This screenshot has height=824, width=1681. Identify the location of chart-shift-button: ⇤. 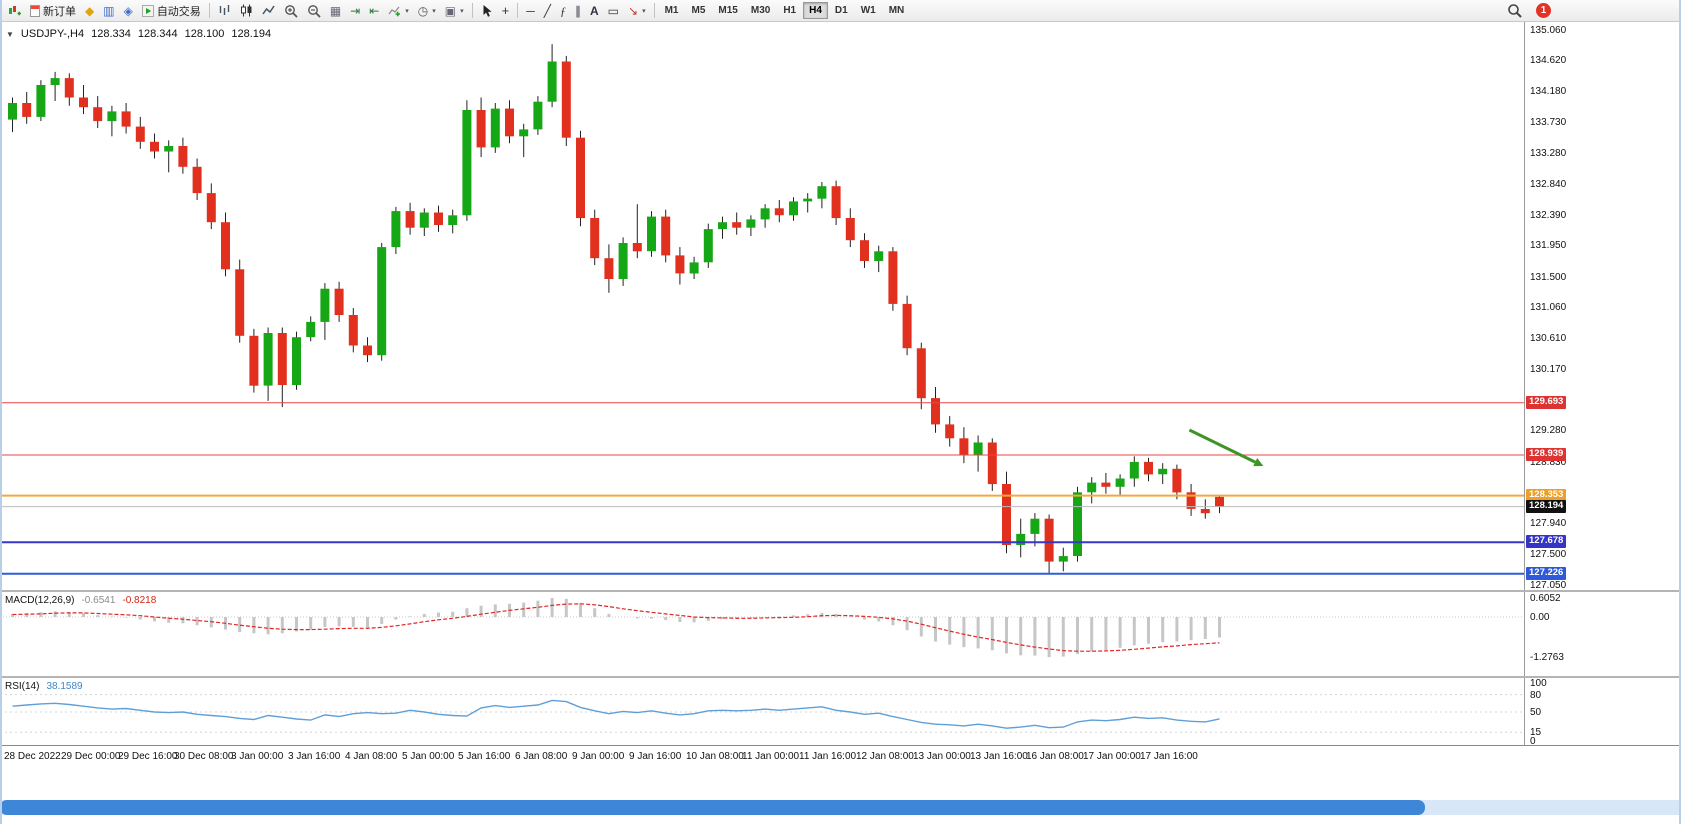
(374, 10).